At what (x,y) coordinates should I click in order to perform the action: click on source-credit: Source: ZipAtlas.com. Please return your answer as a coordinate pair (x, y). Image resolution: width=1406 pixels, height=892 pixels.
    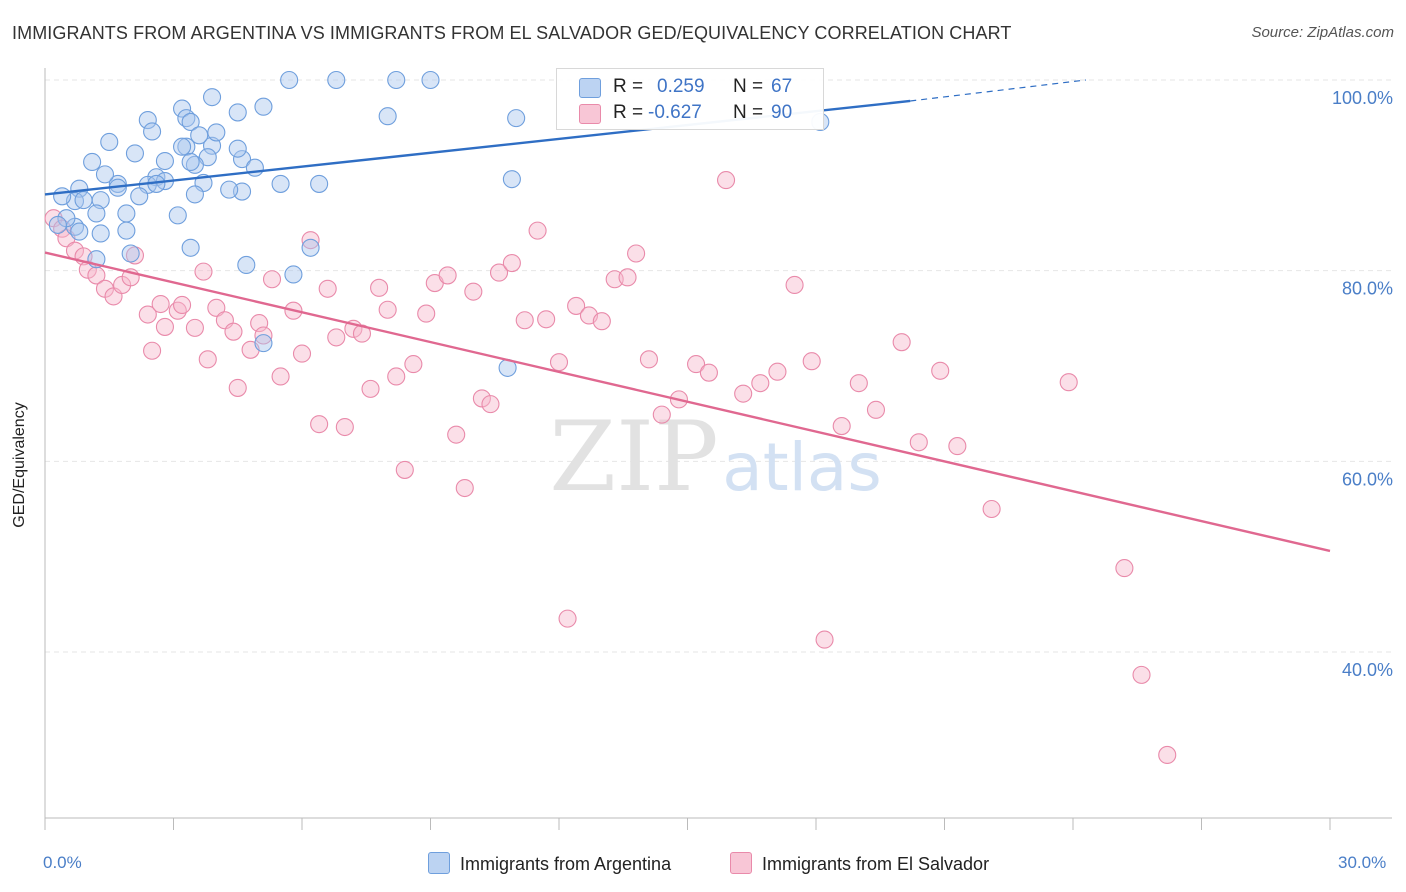
    Looking at the image, I should click on (1322, 32).